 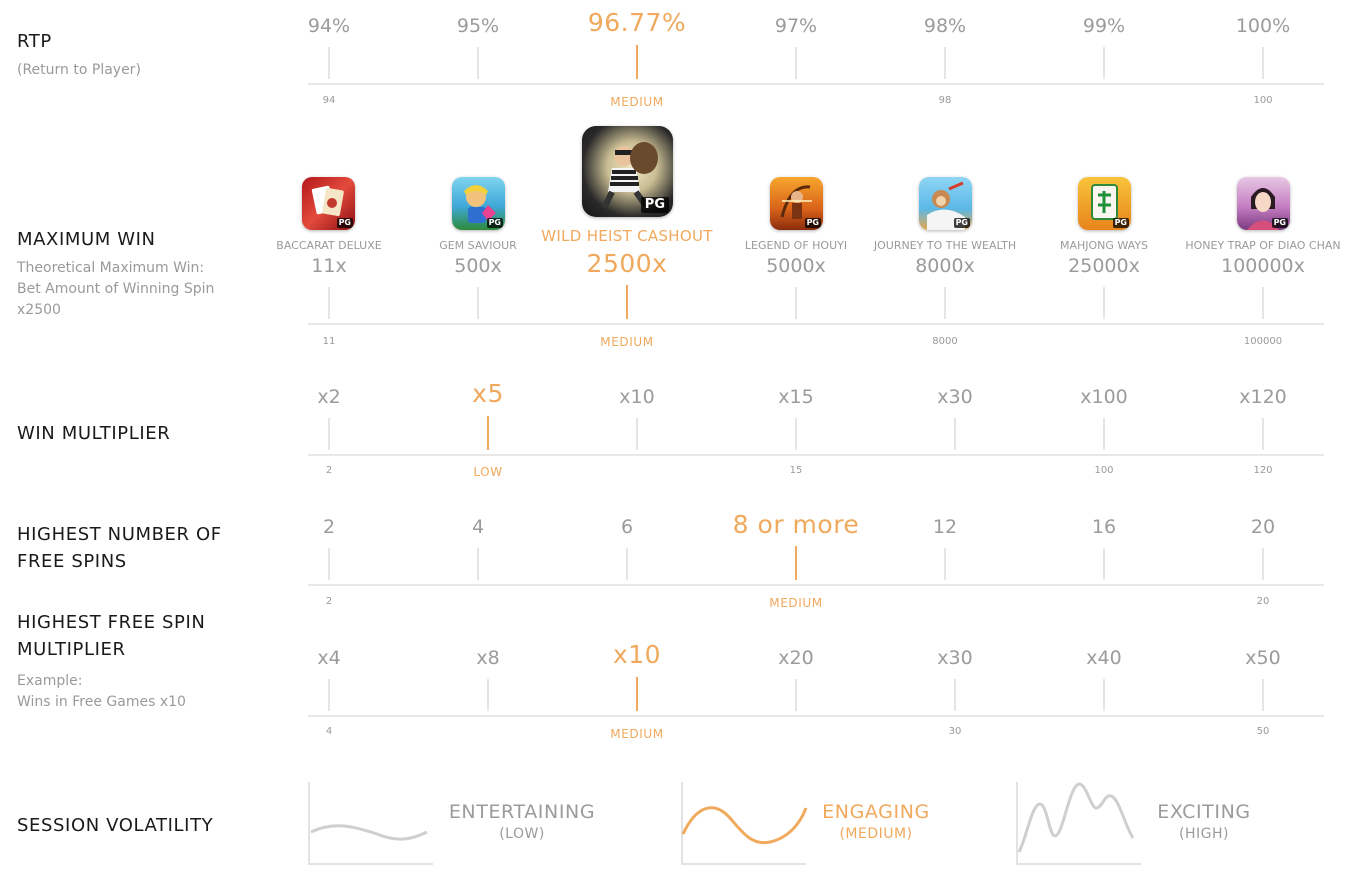 I want to click on free-spins-label: 20, so click(x=1263, y=527).